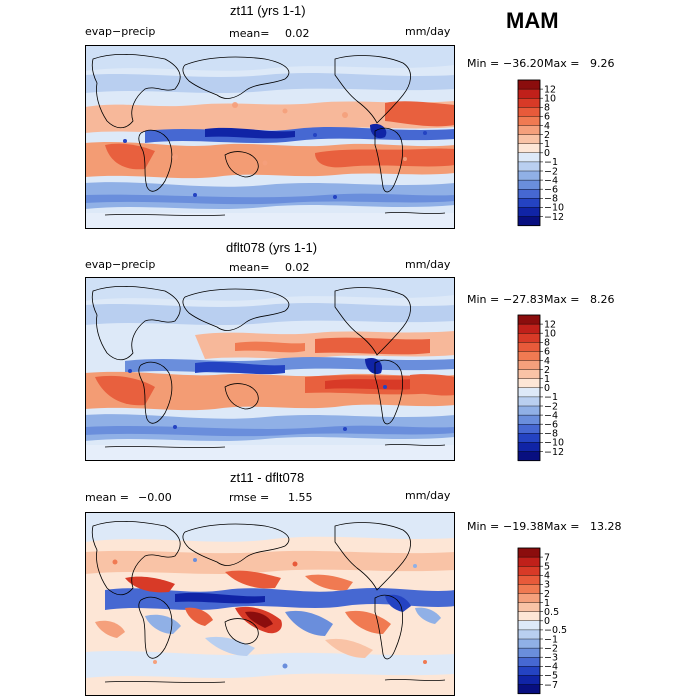 This screenshot has width=700, height=700. Describe the element at coordinates (606, 526) in the screenshot. I see `panel-3-max-value: 13.28` at that location.